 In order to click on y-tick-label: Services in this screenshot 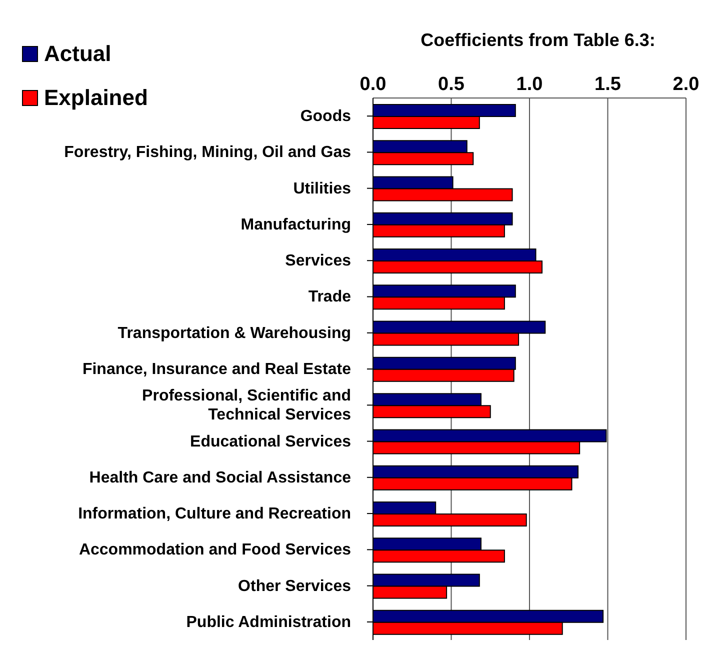, I will do `click(318, 261)`.